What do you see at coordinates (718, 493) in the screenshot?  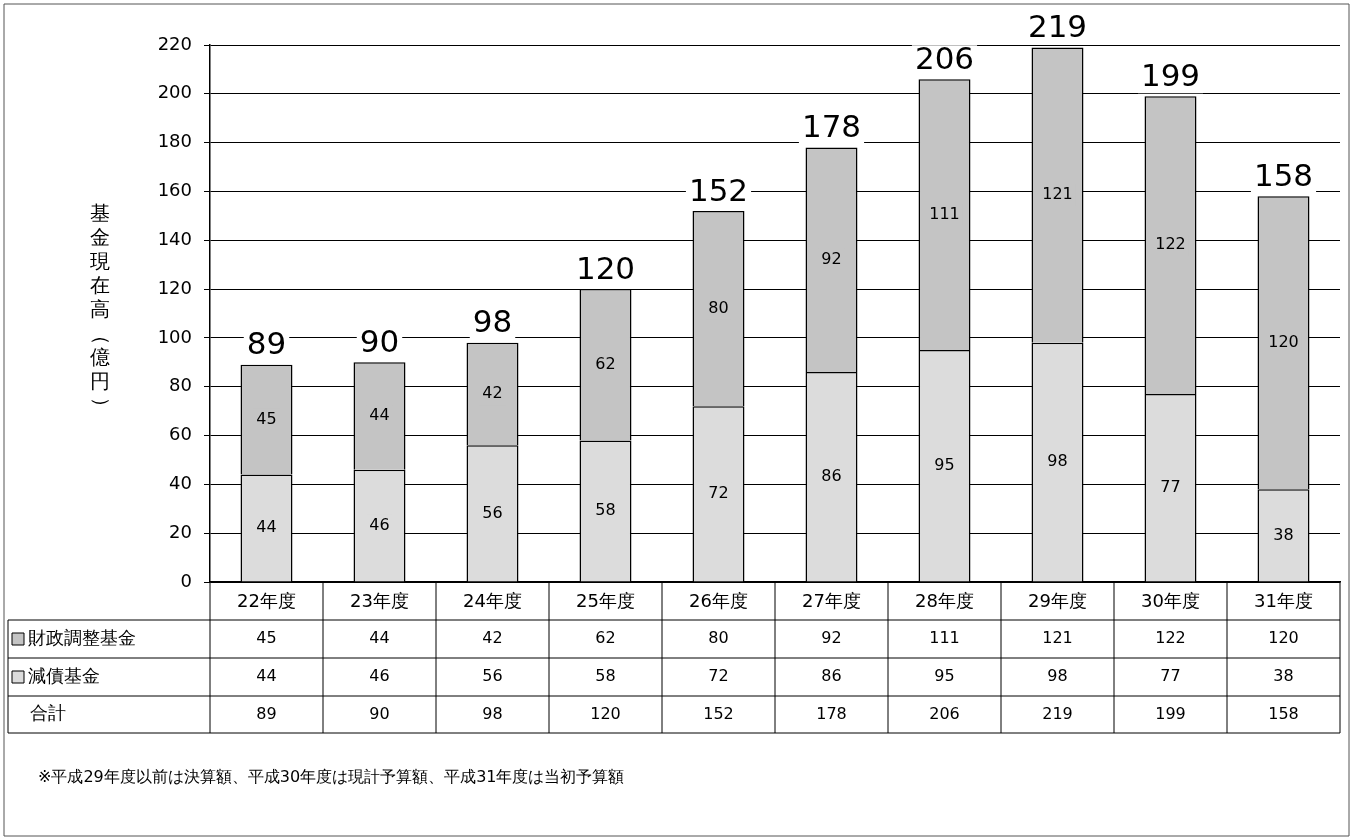 I see `text: 72` at bounding box center [718, 493].